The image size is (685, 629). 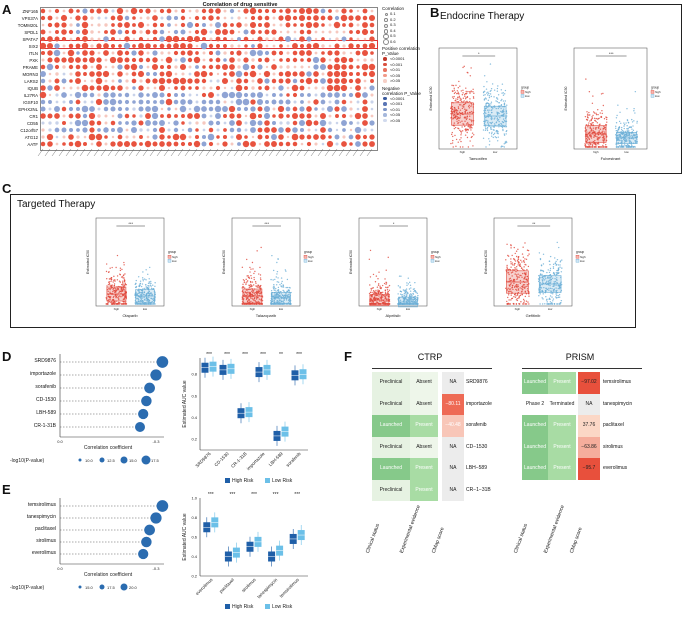 I want to click on gene-label: PRAME, so click(x=30, y=67).